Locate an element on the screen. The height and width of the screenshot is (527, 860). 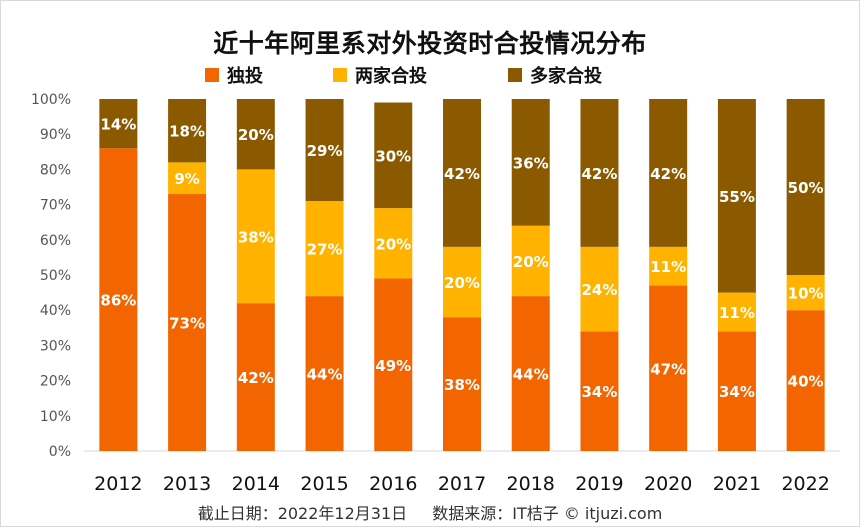
data-label-multi: 50% is located at coordinates (806, 188).